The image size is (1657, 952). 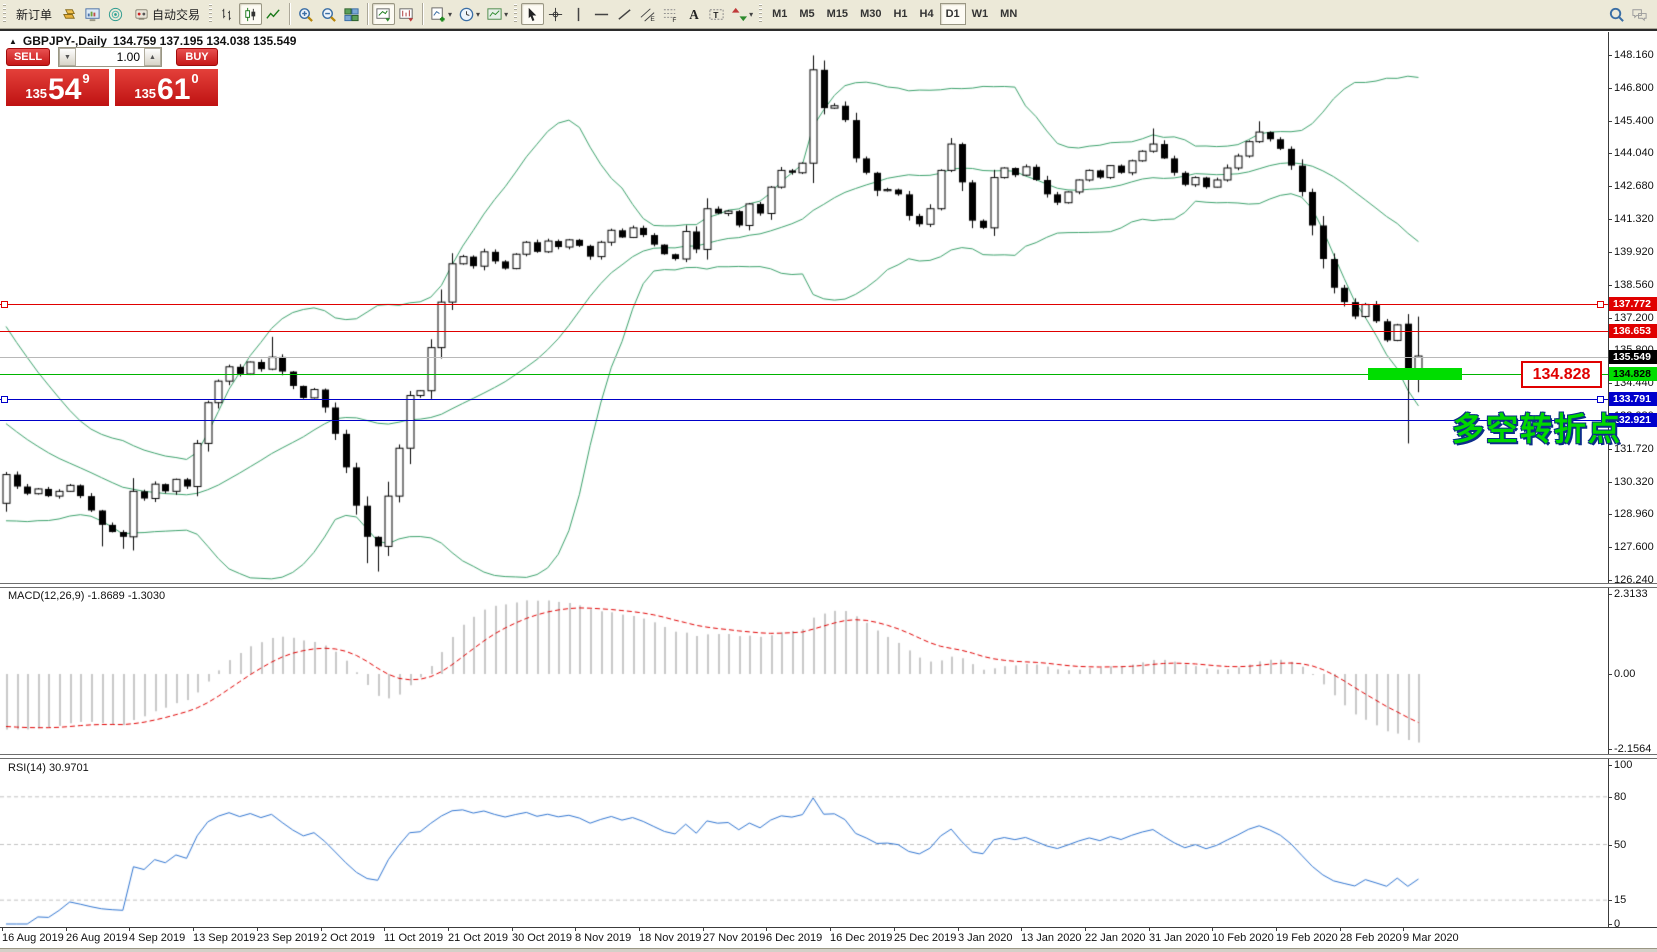 What do you see at coordinates (224, 938) in the screenshot?
I see `date-label: 13 Sep 2019` at bounding box center [224, 938].